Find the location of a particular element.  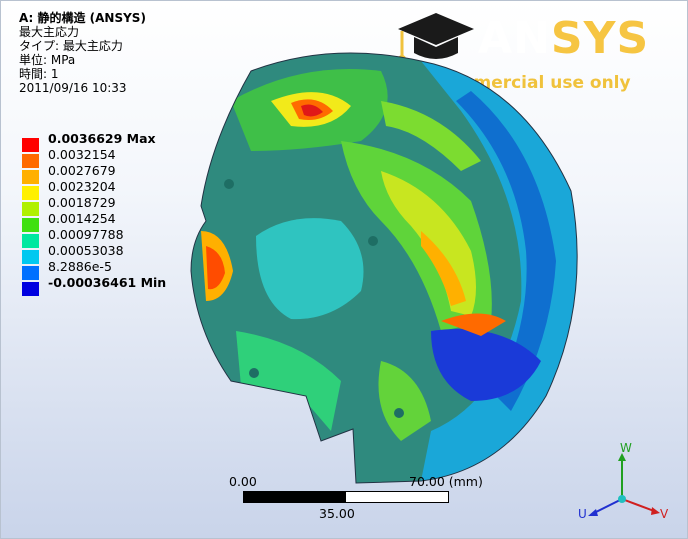

result-unit: 単位: MPa is located at coordinates (47, 60).